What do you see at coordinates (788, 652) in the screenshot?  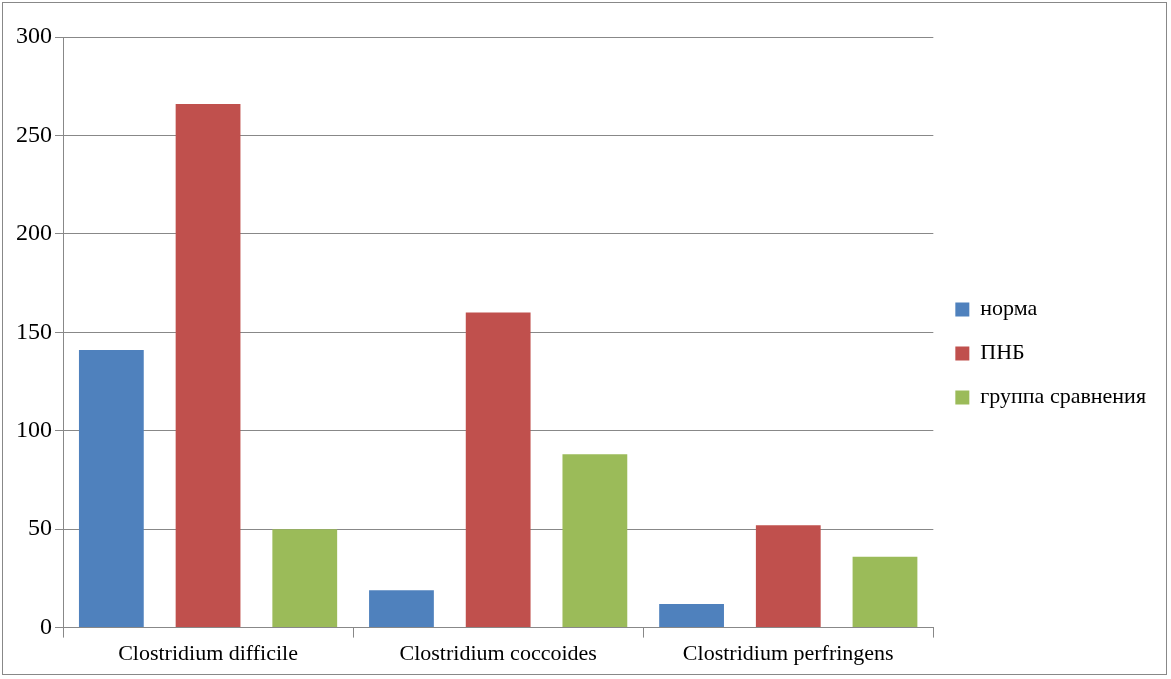 I see `x-tick-label: Clostridium perfringens` at bounding box center [788, 652].